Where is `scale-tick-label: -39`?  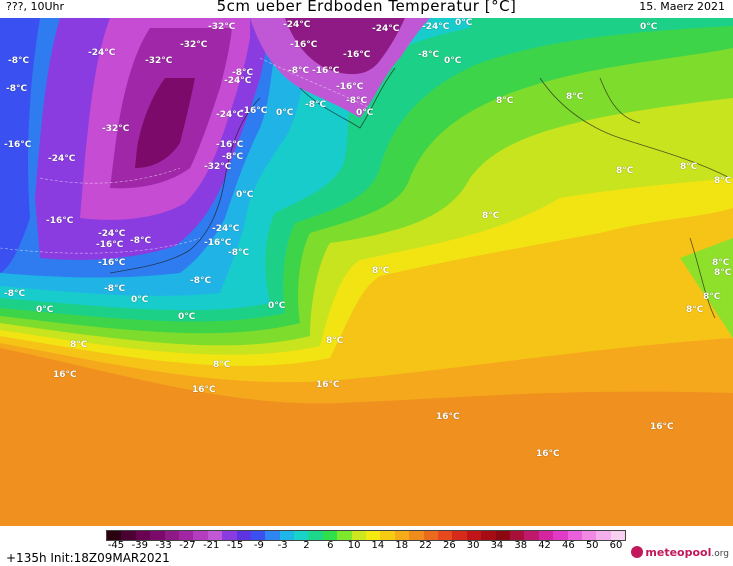 scale-tick-label: -39 is located at coordinates (139, 545).